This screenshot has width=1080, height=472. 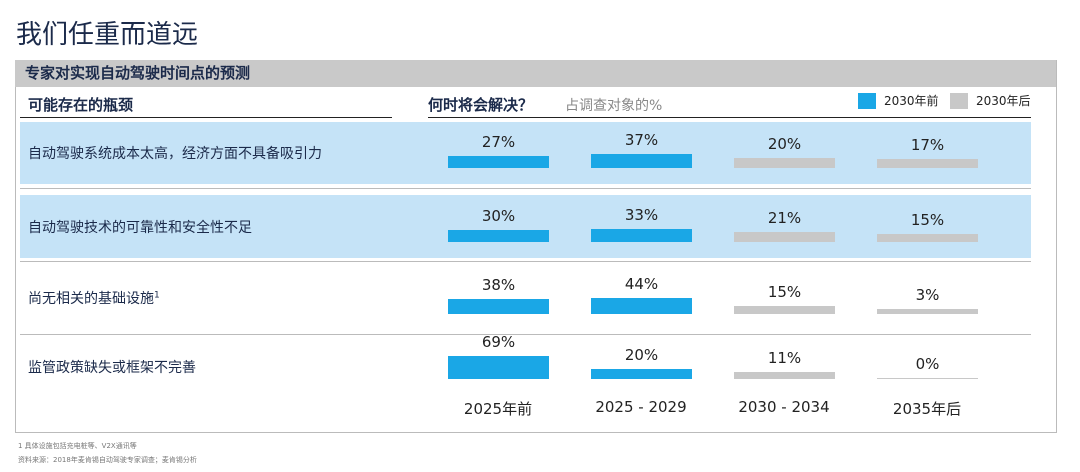 What do you see at coordinates (784, 357) in the screenshot?
I see `data-label: 11%` at bounding box center [784, 357].